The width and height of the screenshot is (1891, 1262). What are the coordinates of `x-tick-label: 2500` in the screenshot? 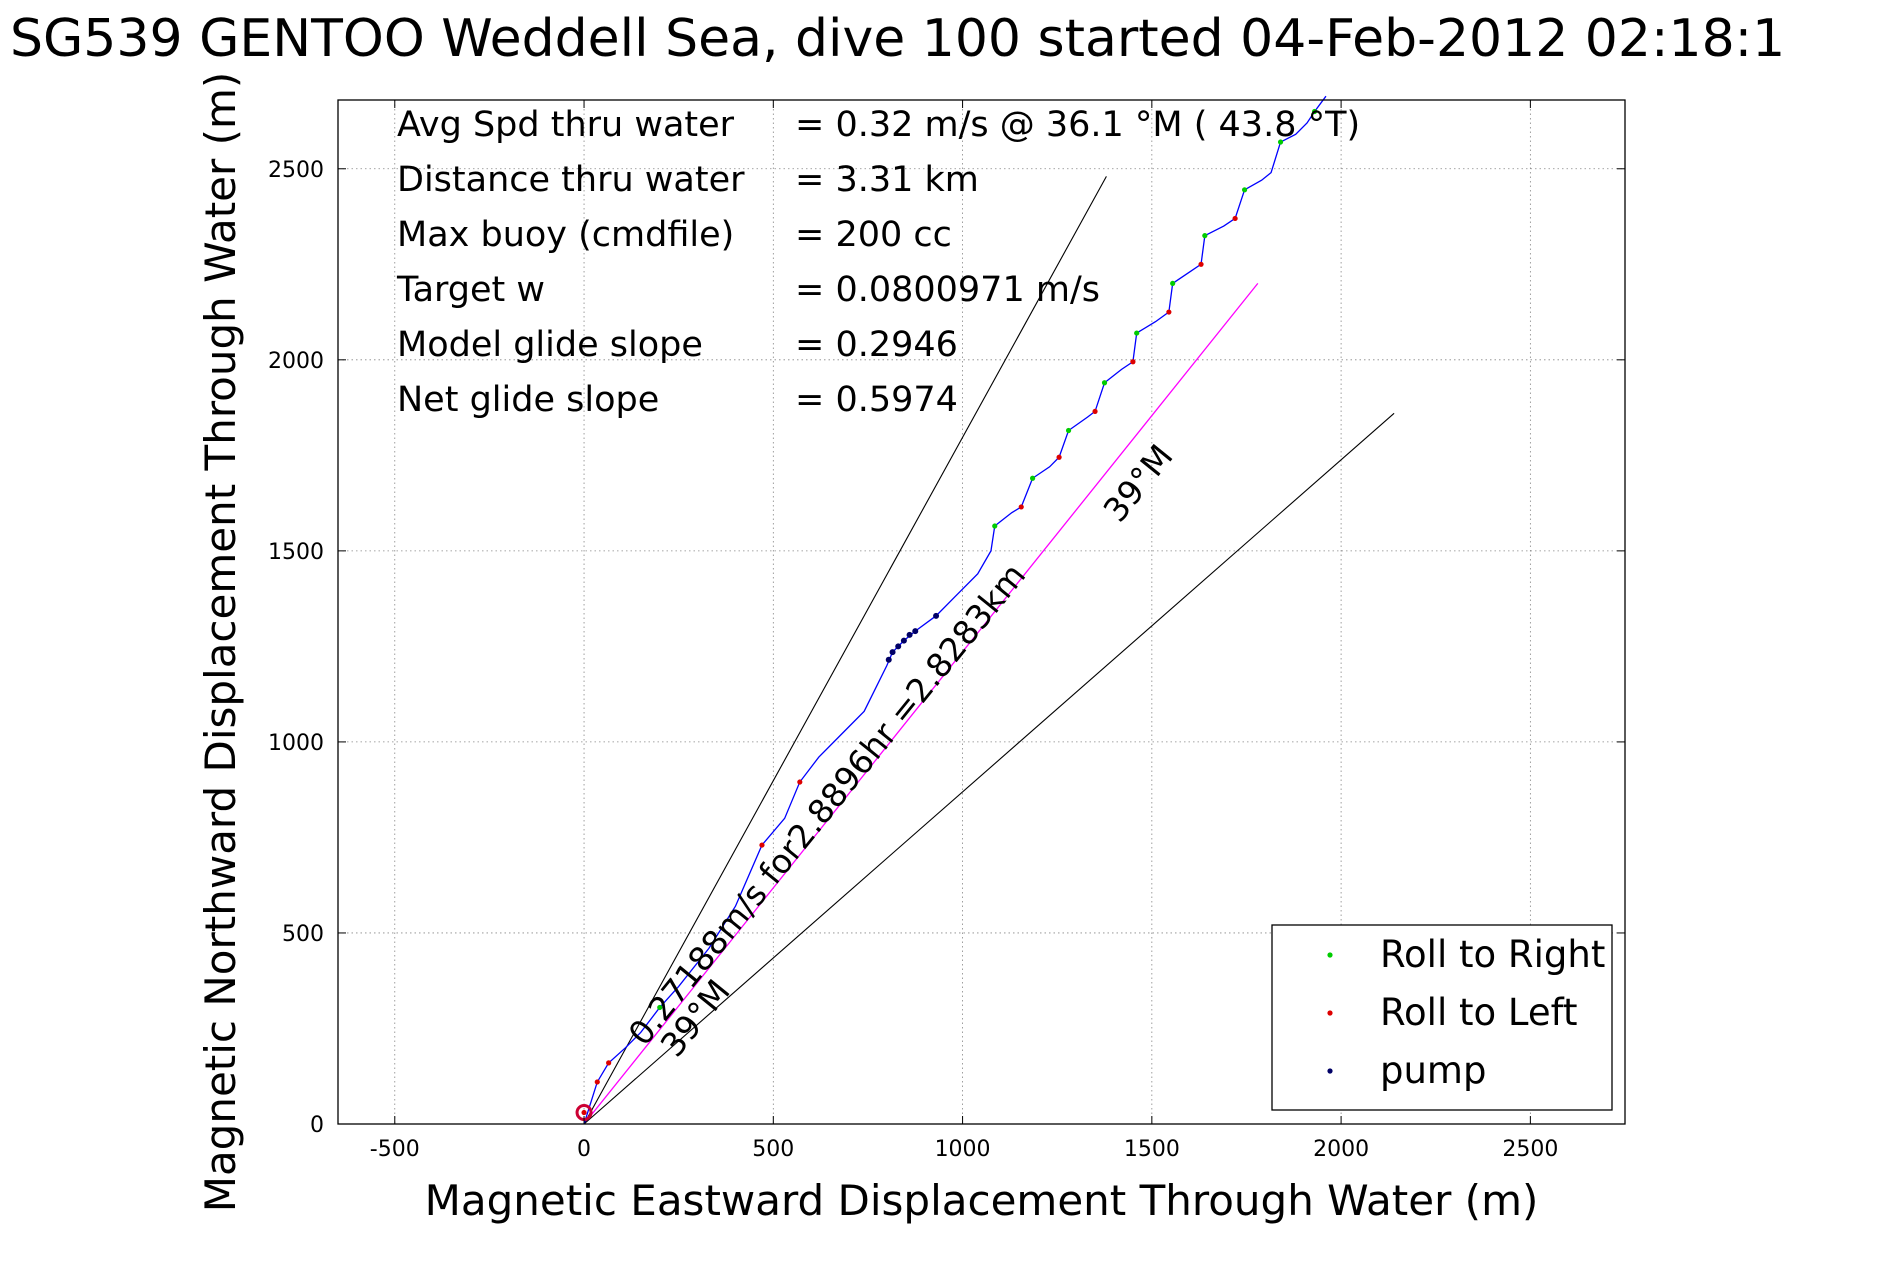 It's located at (1530, 1149).